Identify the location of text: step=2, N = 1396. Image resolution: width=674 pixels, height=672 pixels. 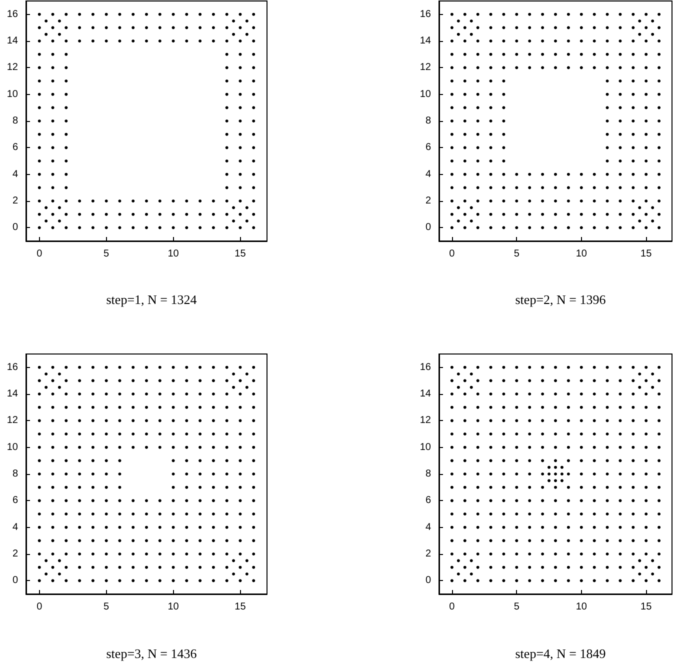
(560, 299).